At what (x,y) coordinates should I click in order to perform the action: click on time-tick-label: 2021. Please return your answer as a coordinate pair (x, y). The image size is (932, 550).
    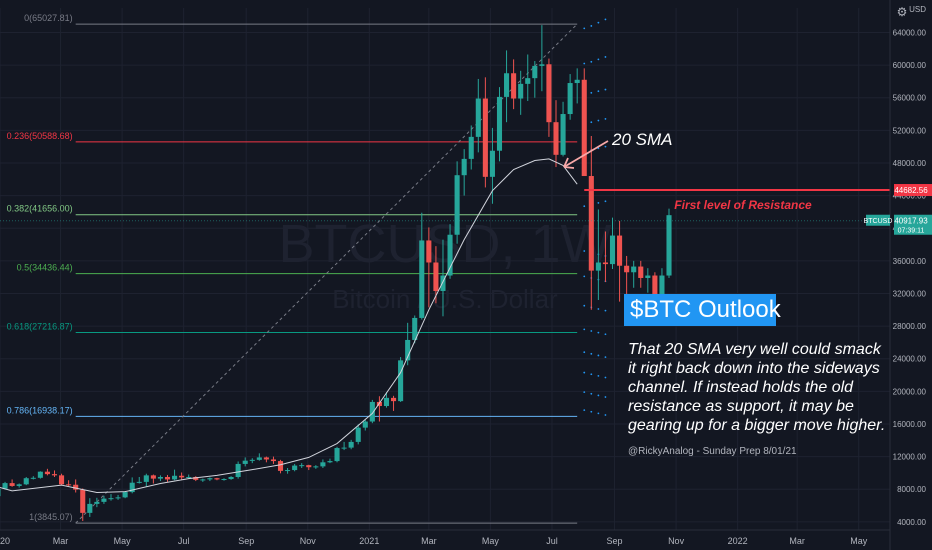
    Looking at the image, I should click on (369, 541).